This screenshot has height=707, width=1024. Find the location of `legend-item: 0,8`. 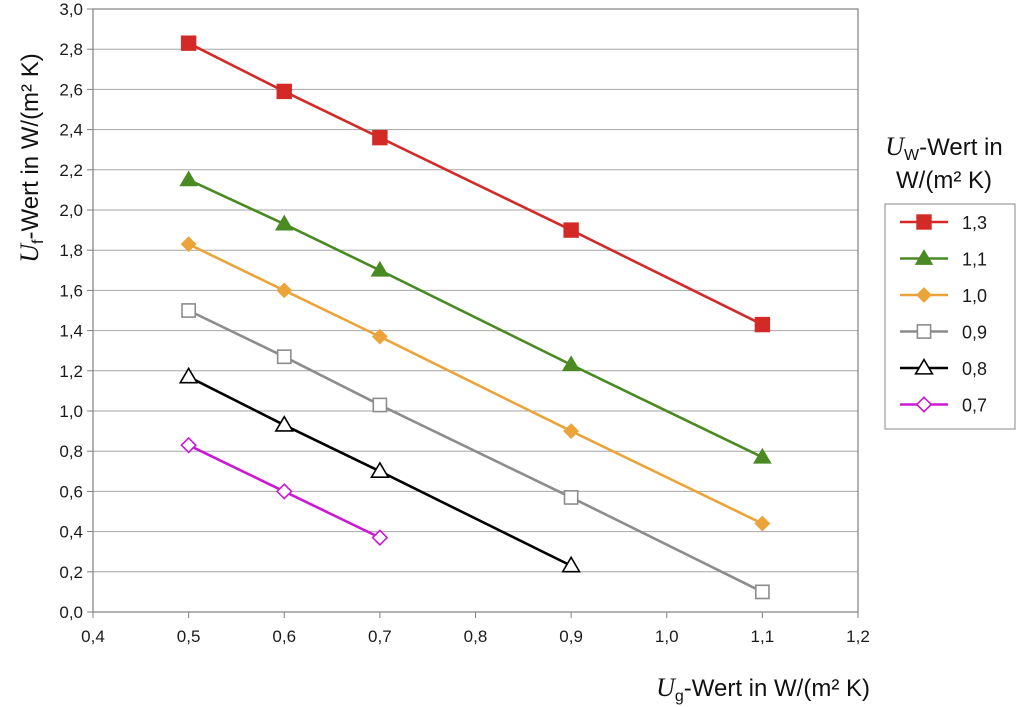

legend-item: 0,8 is located at coordinates (943, 368).